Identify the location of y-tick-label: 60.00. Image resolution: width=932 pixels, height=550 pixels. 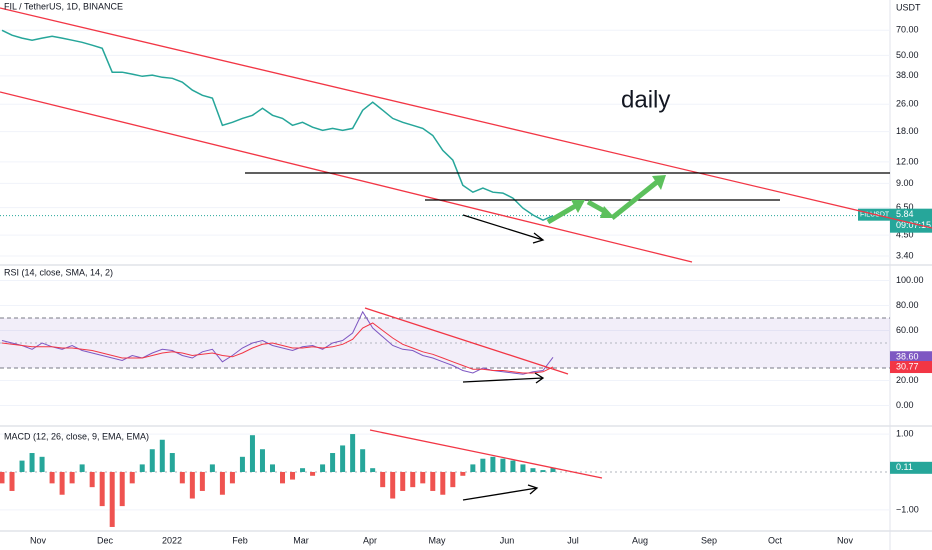
(907, 330).